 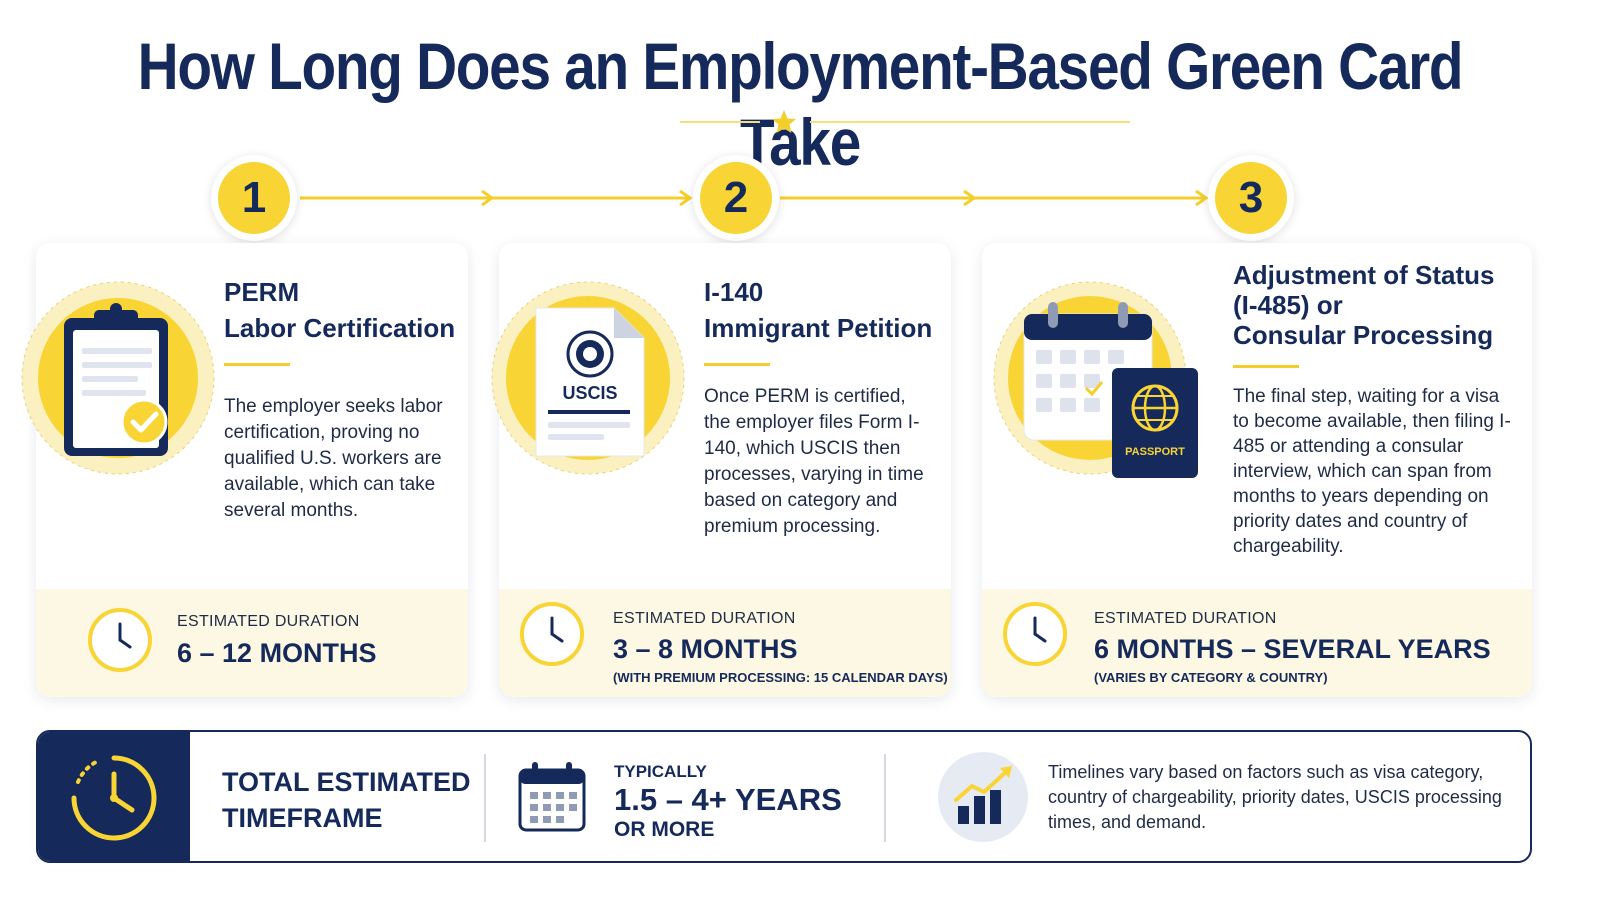 I want to click on title-divider, so click(x=905, y=121).